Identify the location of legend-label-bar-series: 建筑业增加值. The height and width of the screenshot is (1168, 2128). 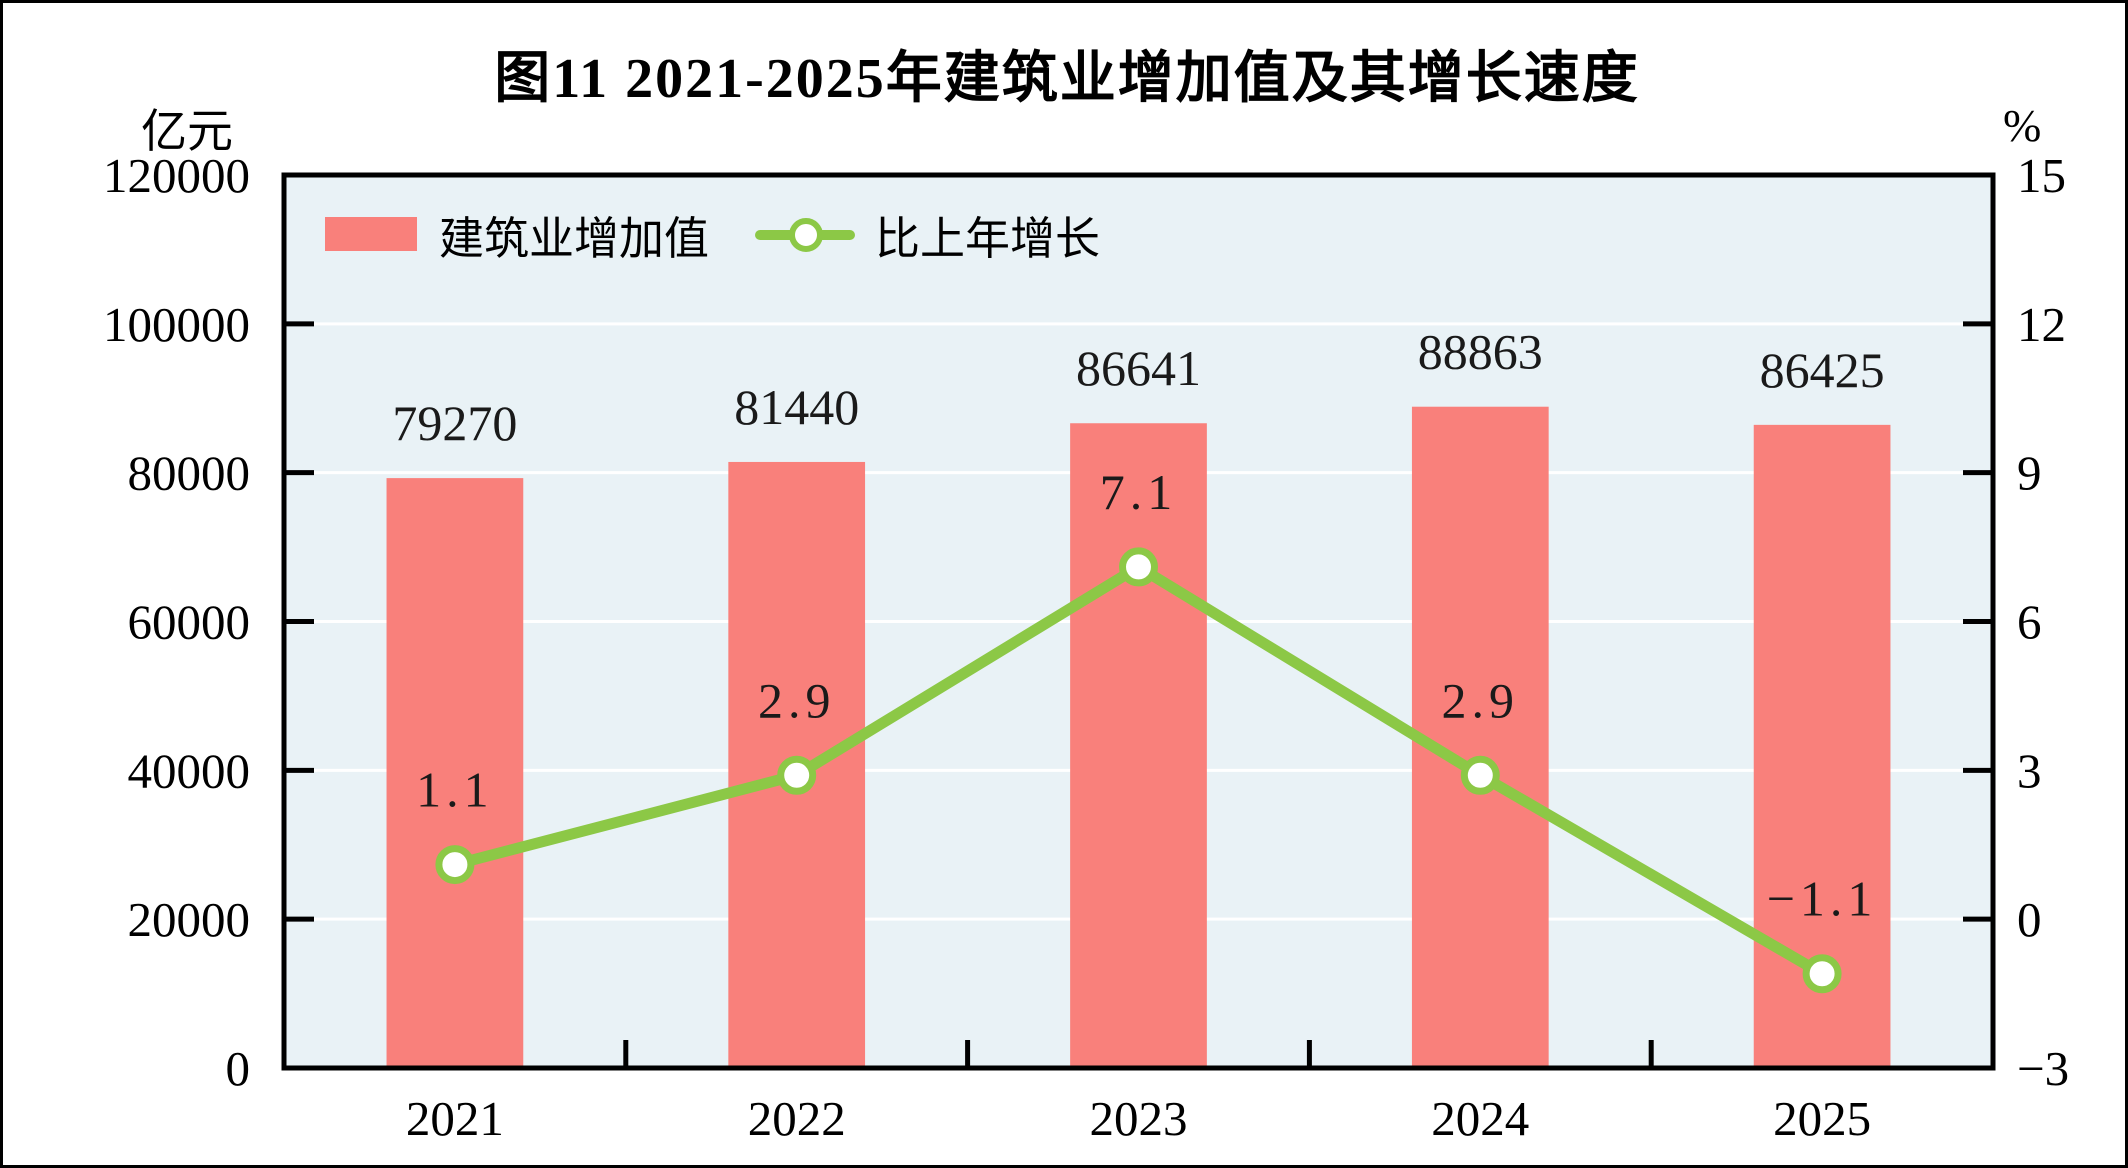
(574, 238).